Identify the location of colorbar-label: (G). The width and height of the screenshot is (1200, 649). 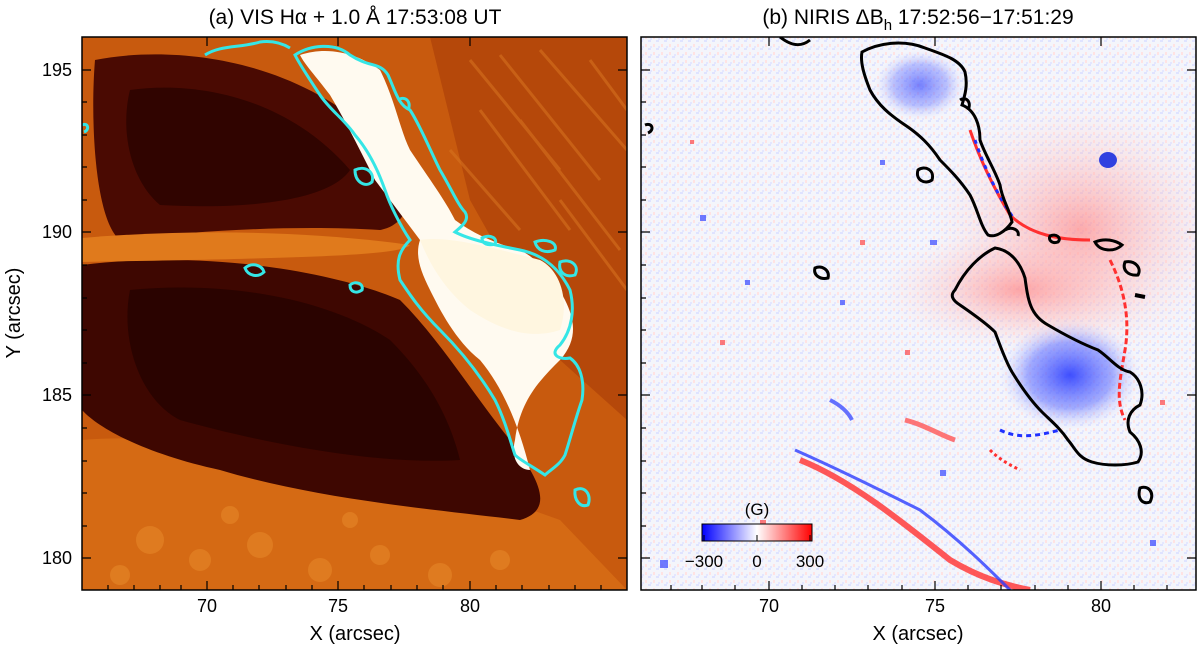
(757, 509).